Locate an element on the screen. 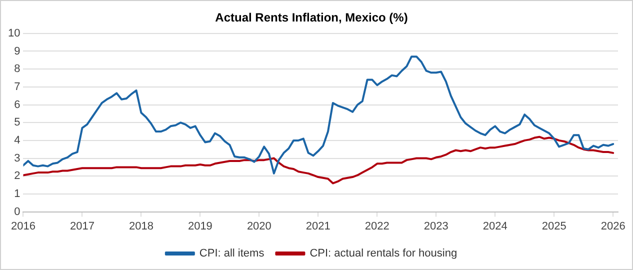 Image resolution: width=633 pixels, height=270 pixels. x-tick-label: 2020 is located at coordinates (259, 226).